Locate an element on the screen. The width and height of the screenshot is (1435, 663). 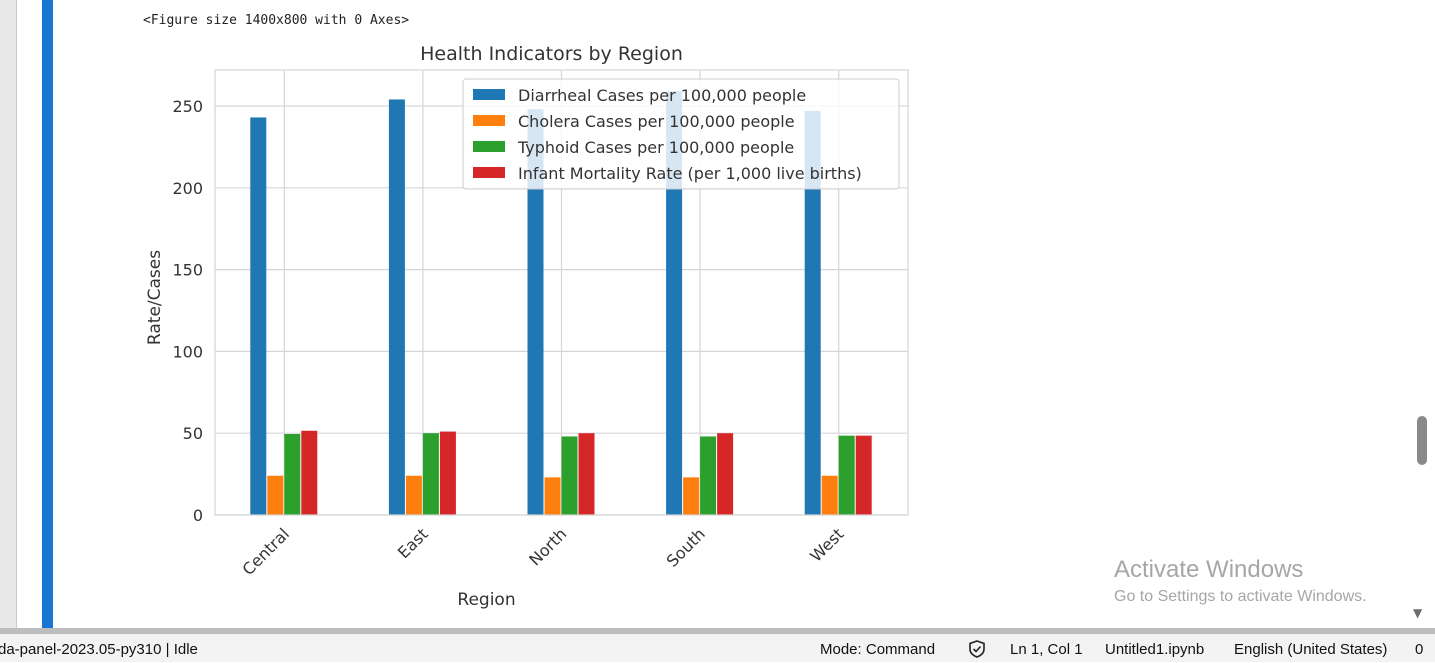
y-axis-label: Rate/Cases is located at coordinates (155, 297).